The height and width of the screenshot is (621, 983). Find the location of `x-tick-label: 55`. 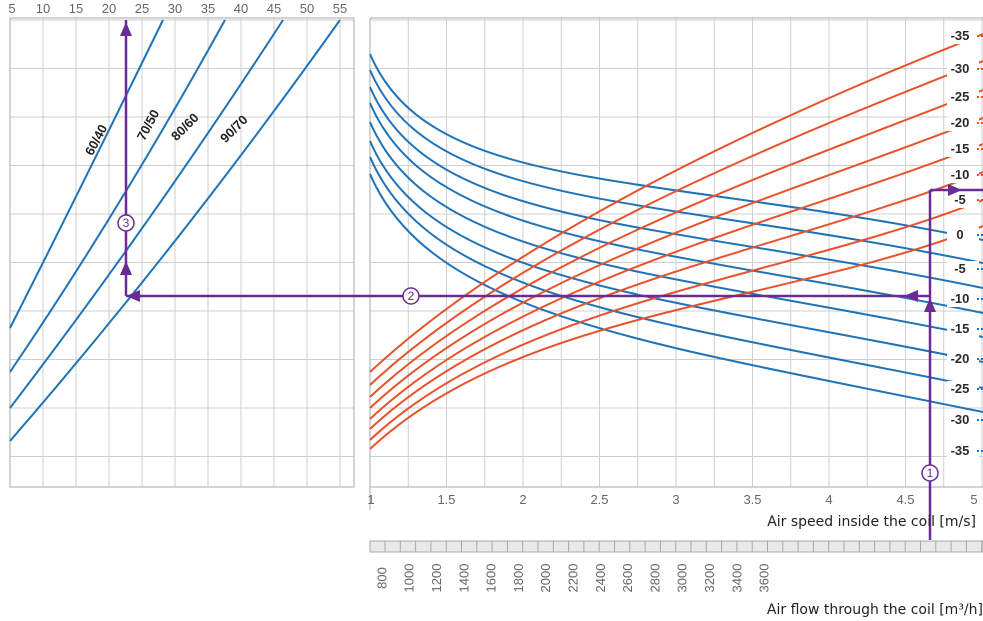

x-tick-label: 55 is located at coordinates (340, 8).